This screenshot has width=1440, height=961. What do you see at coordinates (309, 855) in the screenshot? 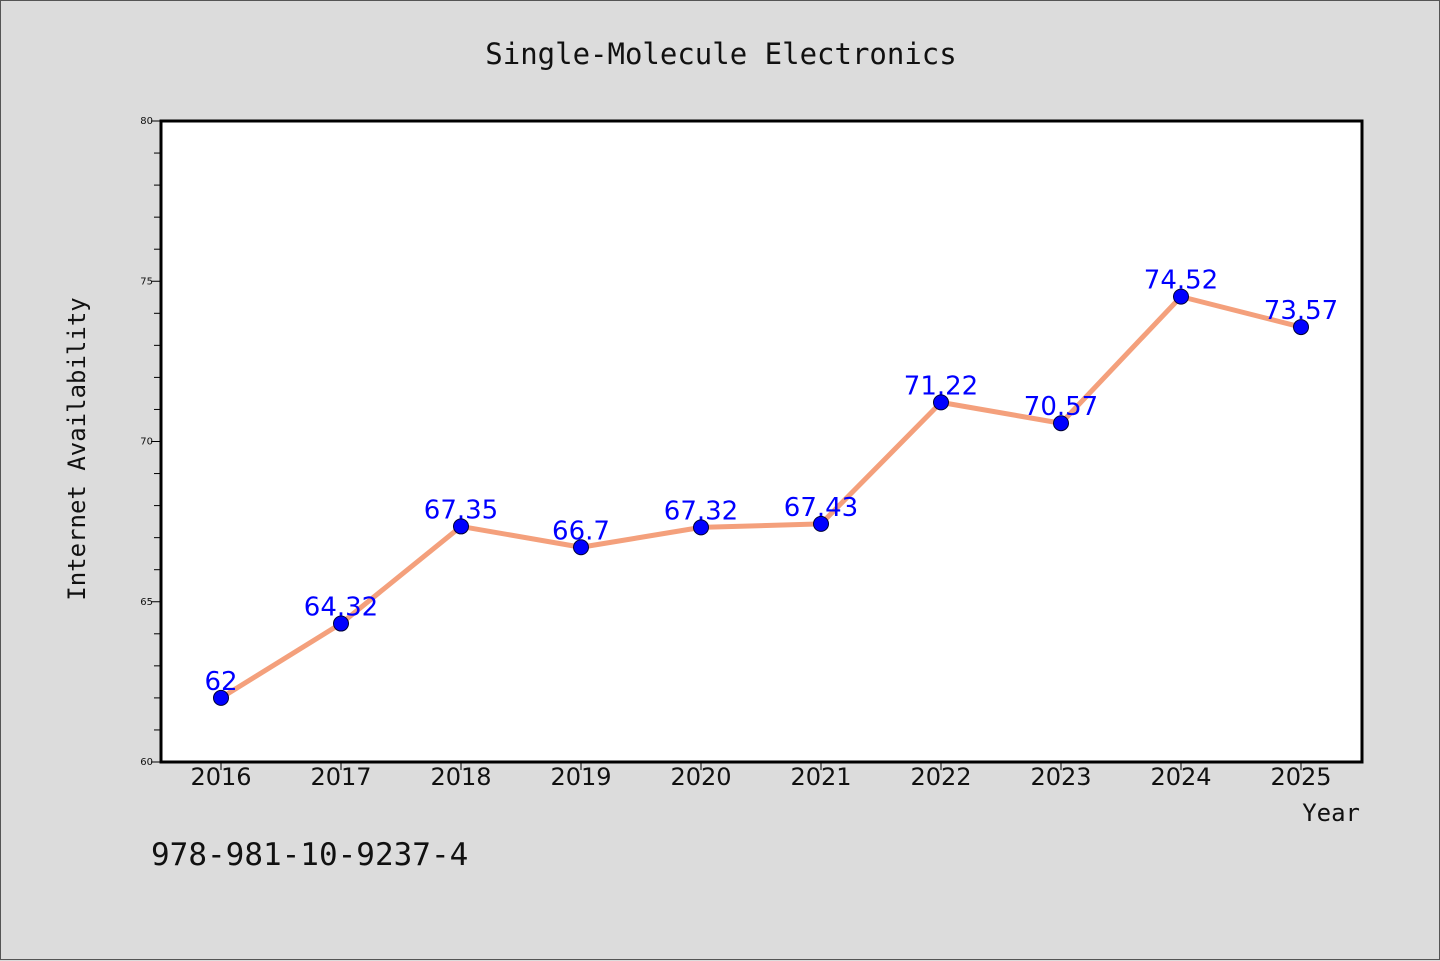
I see `isbn-annotation: 978-981-10-9237-4` at bounding box center [309, 855].